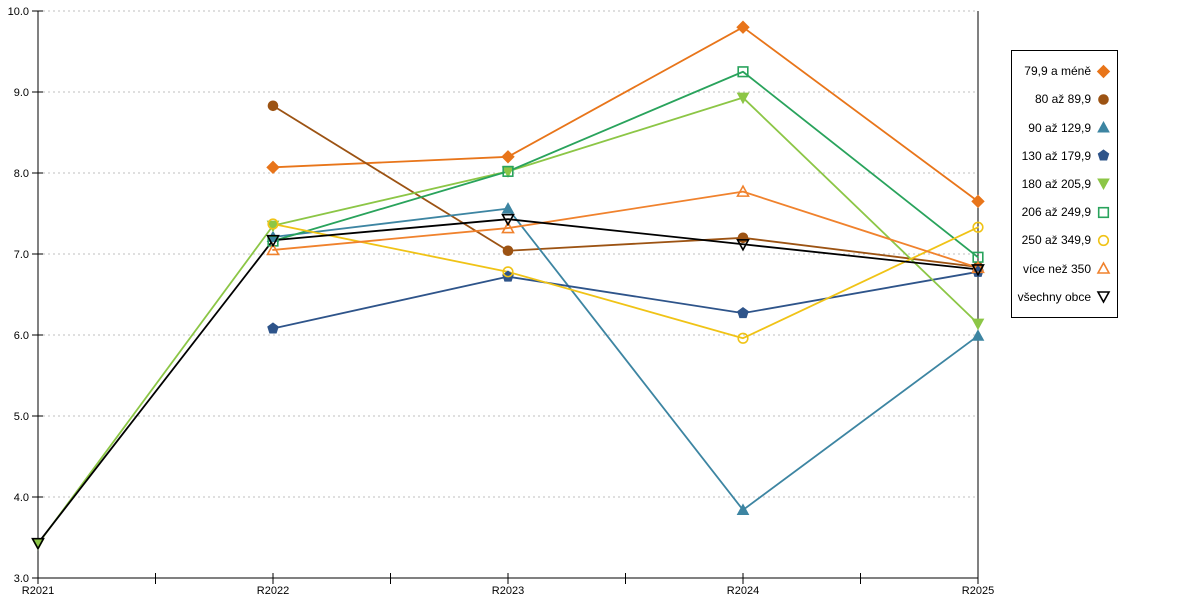  I want to click on x-tick-label: R2021, so click(38, 591).